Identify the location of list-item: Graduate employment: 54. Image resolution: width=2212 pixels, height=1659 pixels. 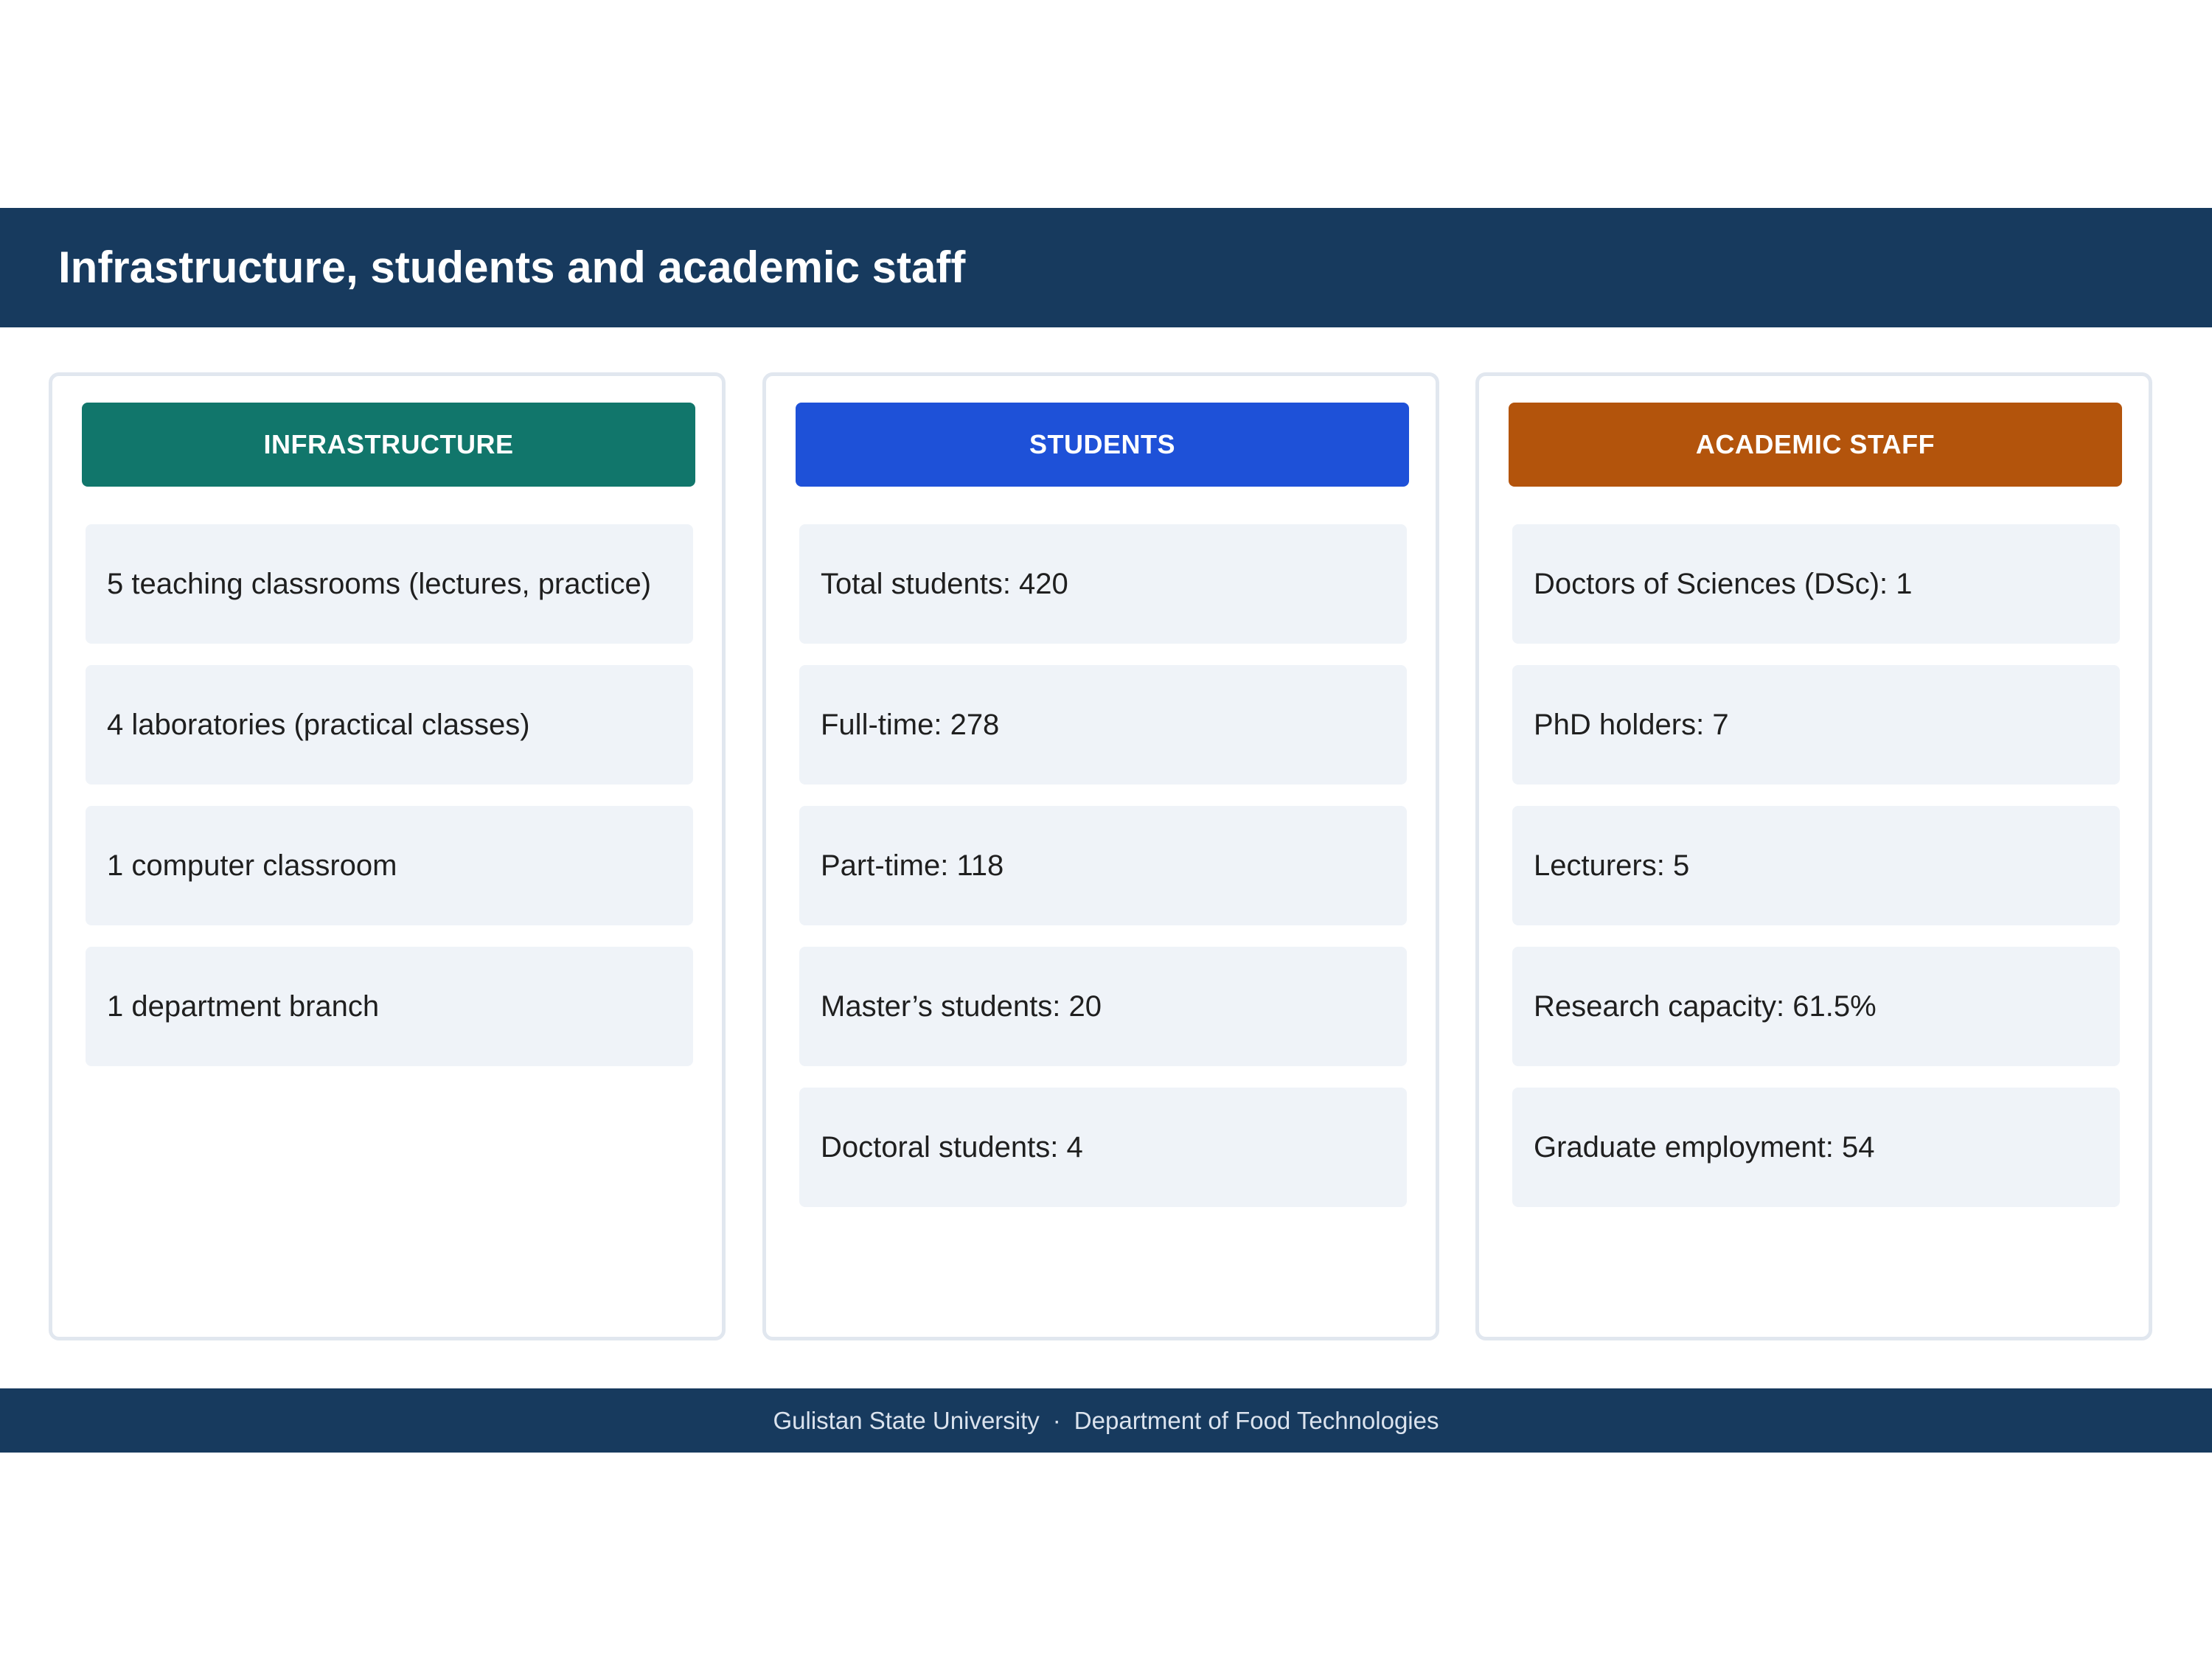
(1816, 1147).